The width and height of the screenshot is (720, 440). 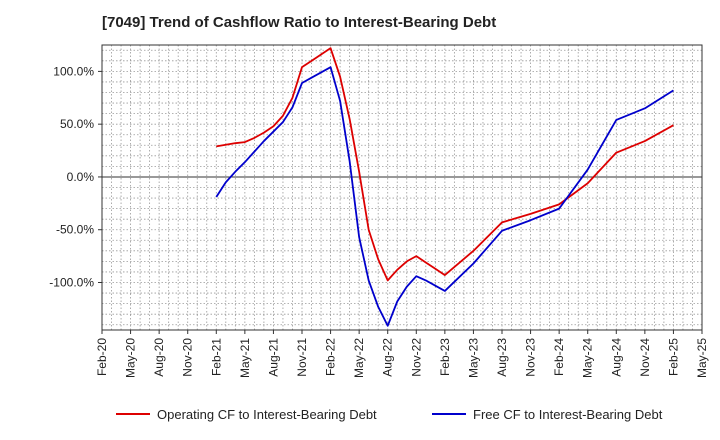 I want to click on x-tick-label: Nov-24, so click(x=645, y=357).